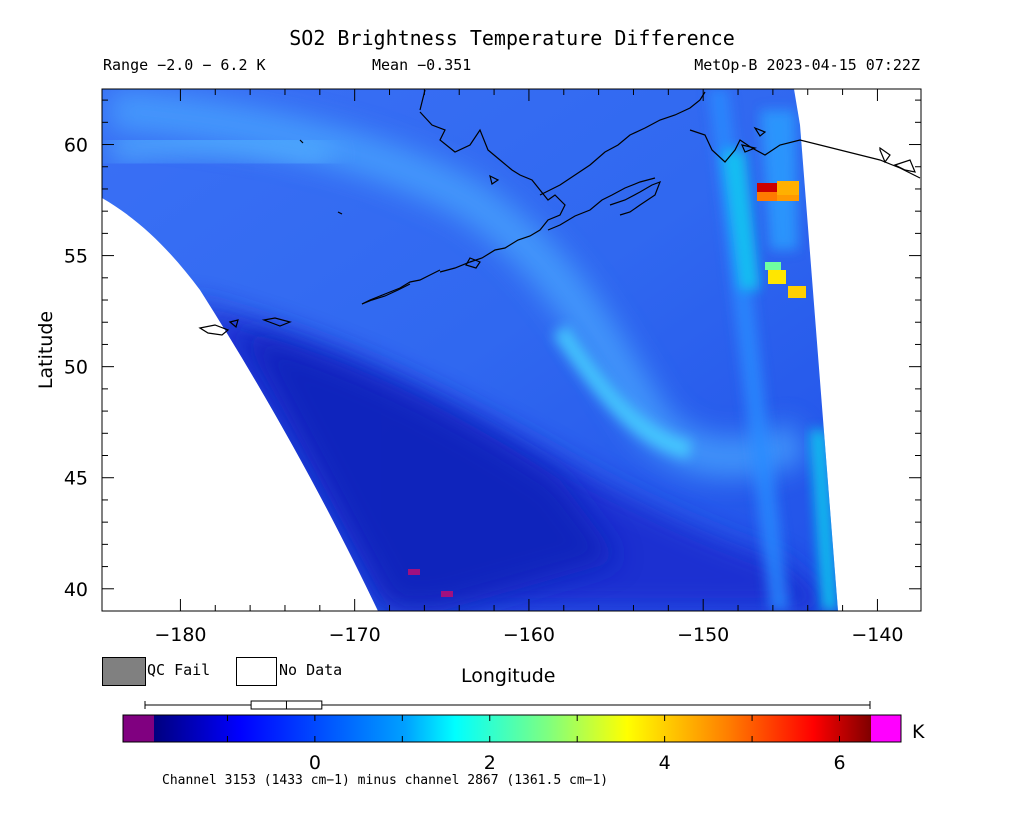 The width and height of the screenshot is (1024, 813). What do you see at coordinates (577, 763) in the screenshot?
I see `colorbar-tick-labels: 0 2 4 6` at bounding box center [577, 763].